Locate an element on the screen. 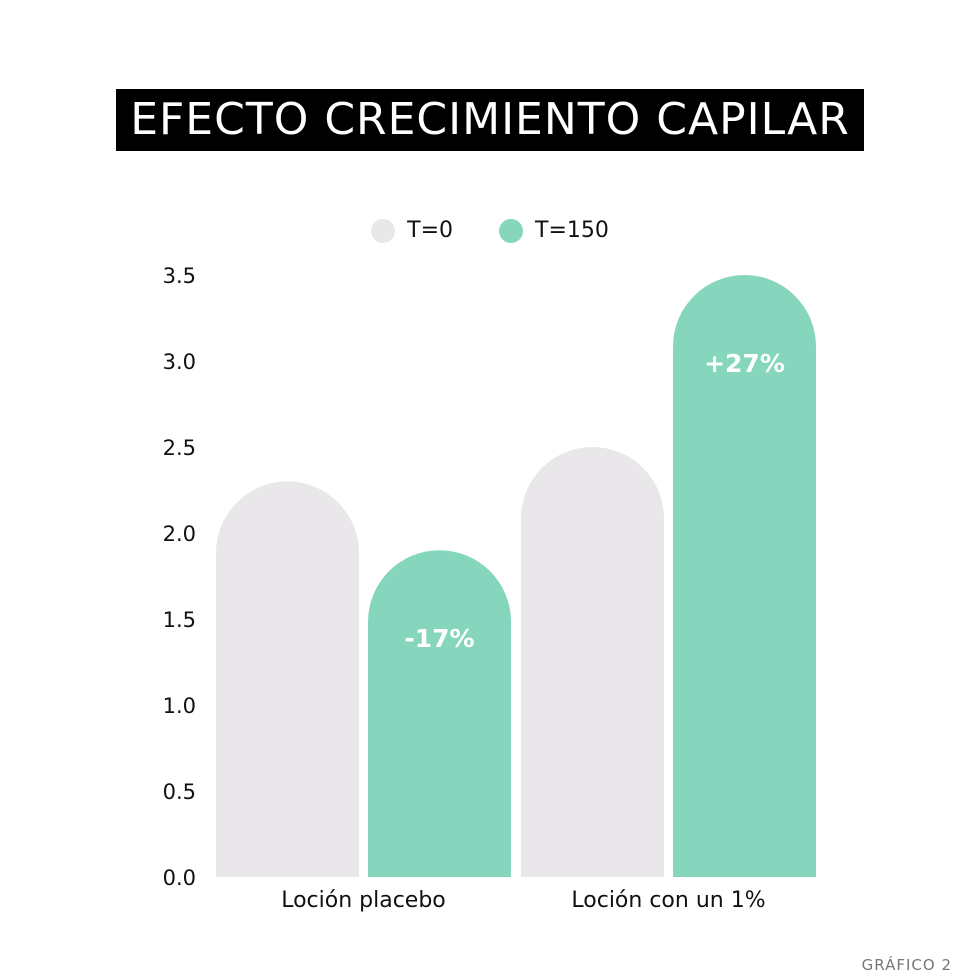 This screenshot has width=980, height=980. y-tick-label: 3.5 is located at coordinates (179, 276).